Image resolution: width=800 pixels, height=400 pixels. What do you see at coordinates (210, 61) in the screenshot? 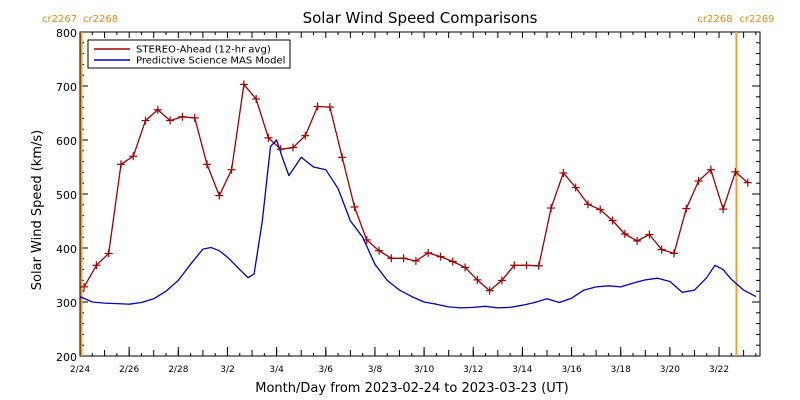
I see `legend-label: Predictive Science MAS Model` at bounding box center [210, 61].